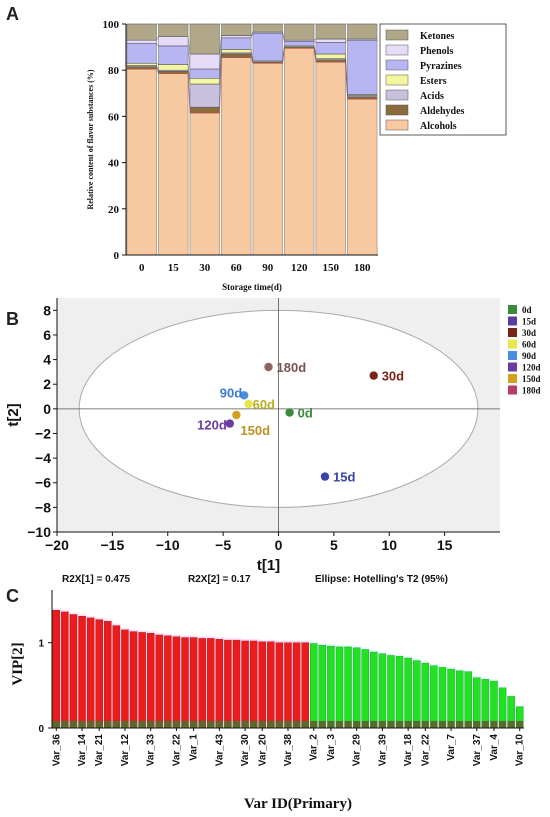 This screenshot has width=550, height=817. What do you see at coordinates (56, 750) in the screenshot?
I see `chart-c-x-tick: Var_36` at bounding box center [56, 750].